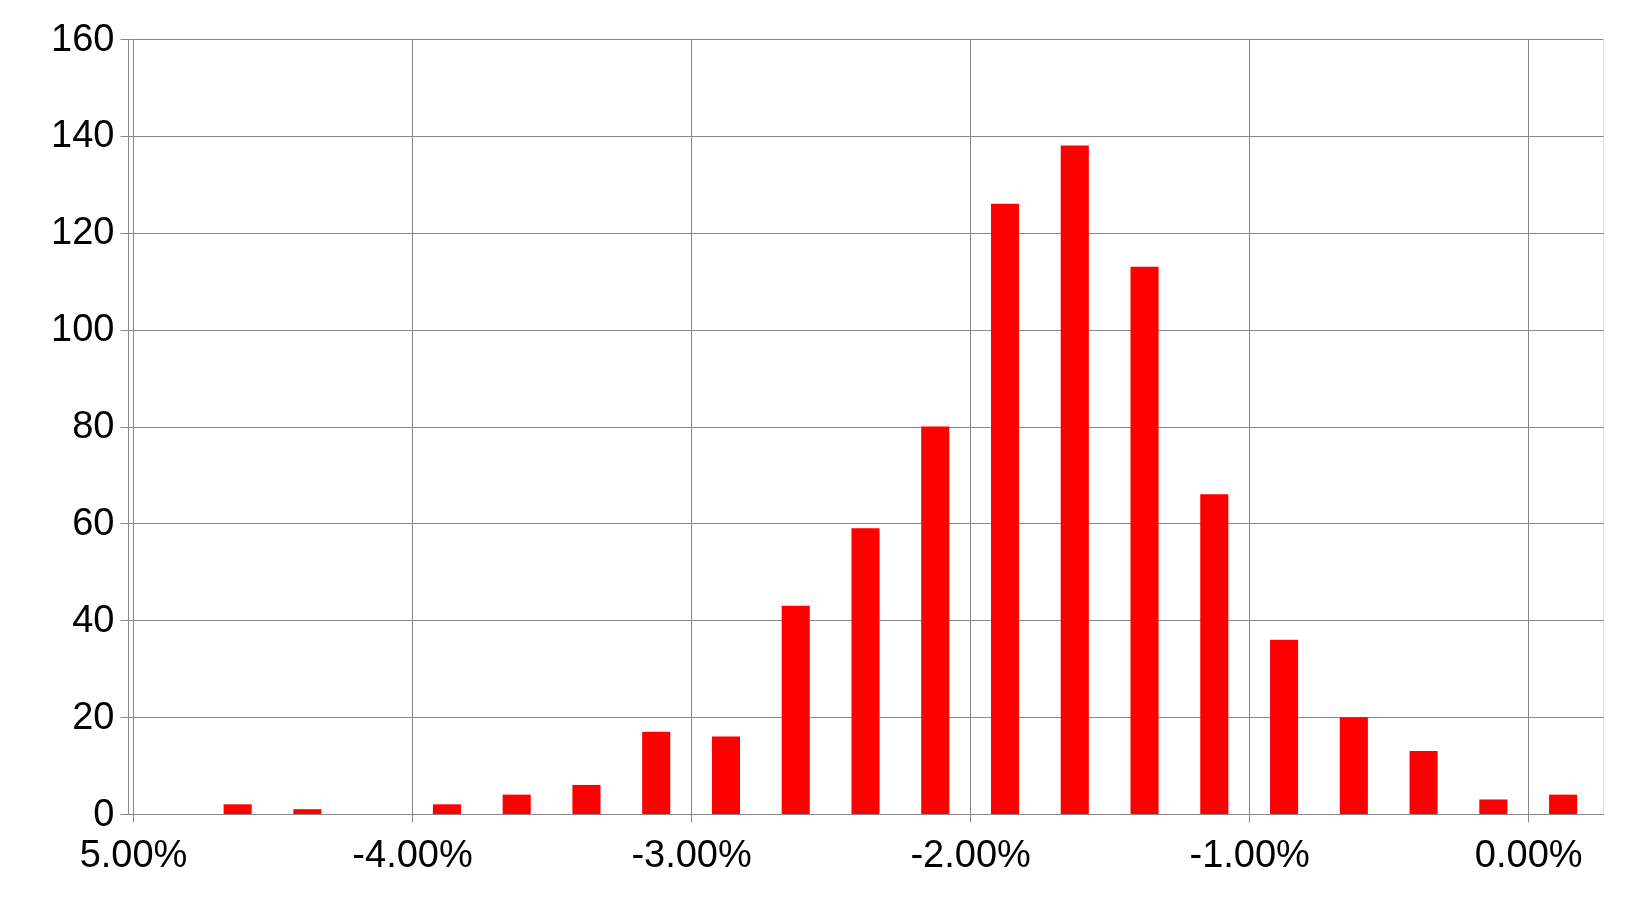 This screenshot has width=1650, height=897. I want to click on y-tick-label: 80, so click(93, 425).